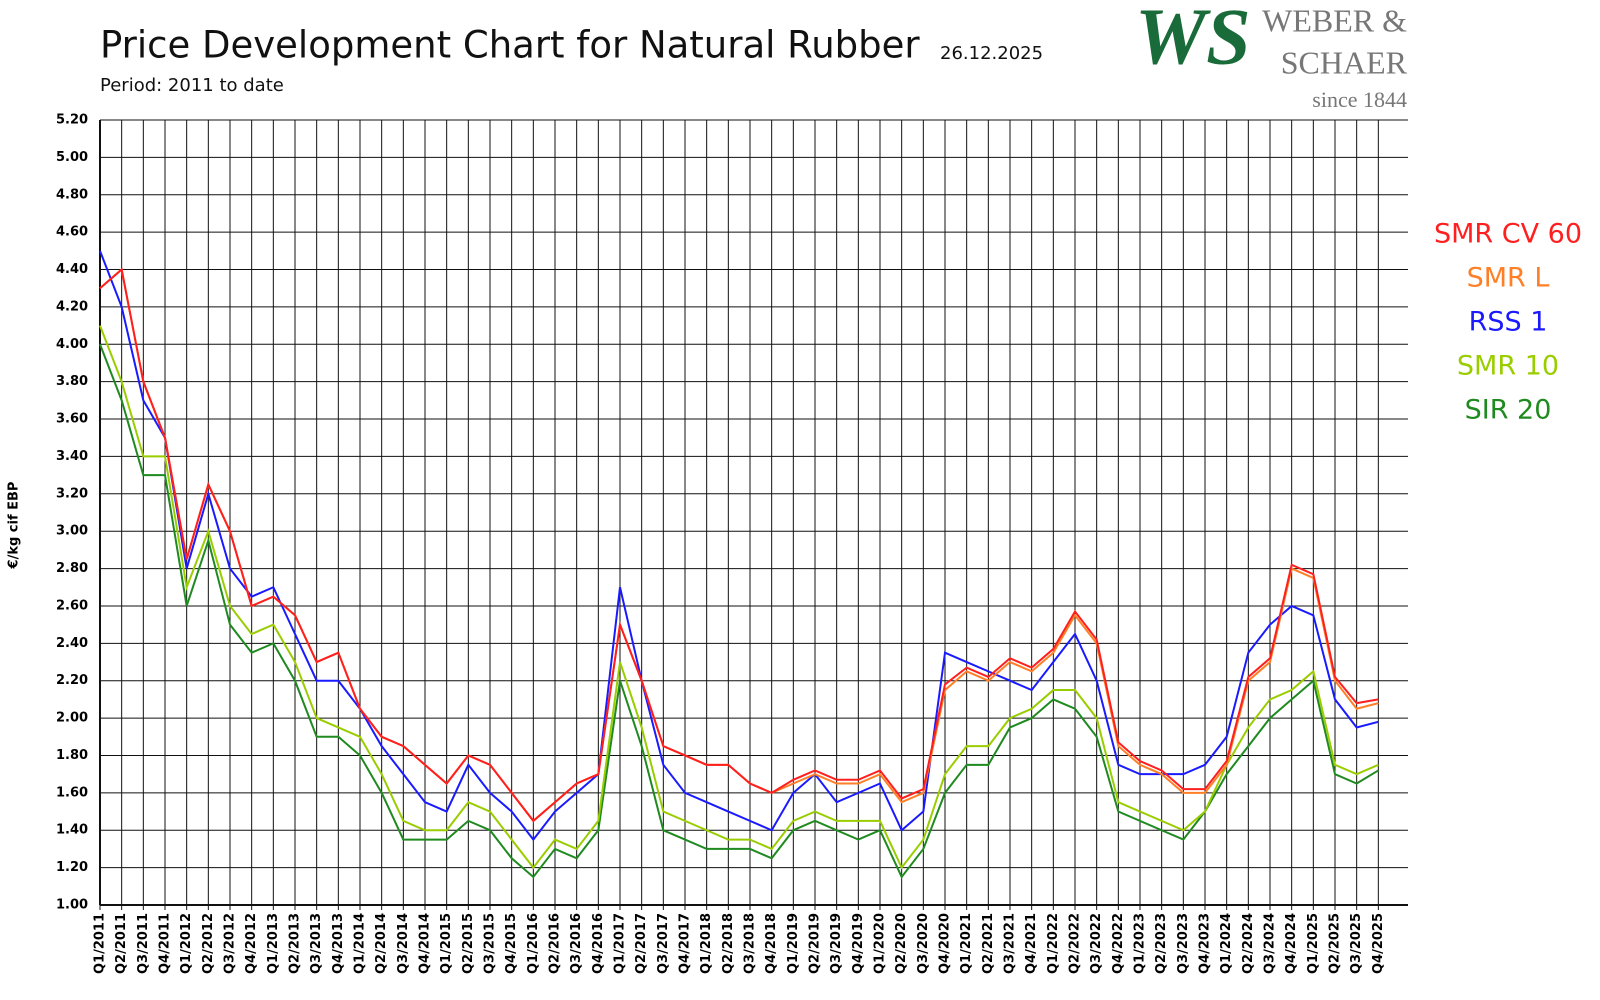 The height and width of the screenshot is (1000, 1600). I want to click on x-tick-label: Q4/2022, so click(1118, 943).